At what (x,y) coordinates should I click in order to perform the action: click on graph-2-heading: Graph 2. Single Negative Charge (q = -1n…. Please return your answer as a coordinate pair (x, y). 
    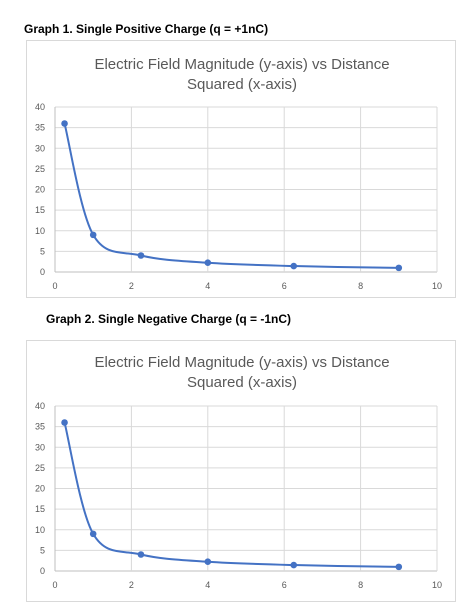
    Looking at the image, I should click on (169, 319).